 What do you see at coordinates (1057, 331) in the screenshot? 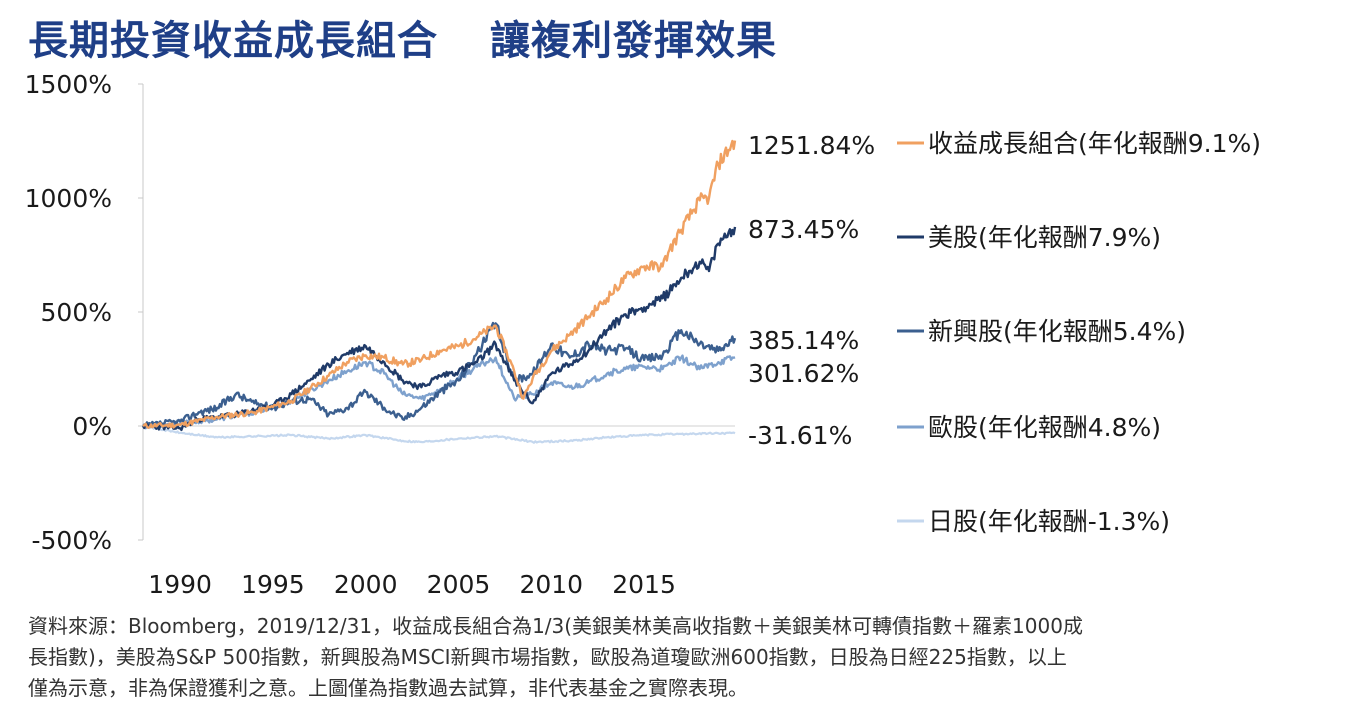
I see `legend-label-em: 新興股(年化報酬5.4%)` at bounding box center [1057, 331].